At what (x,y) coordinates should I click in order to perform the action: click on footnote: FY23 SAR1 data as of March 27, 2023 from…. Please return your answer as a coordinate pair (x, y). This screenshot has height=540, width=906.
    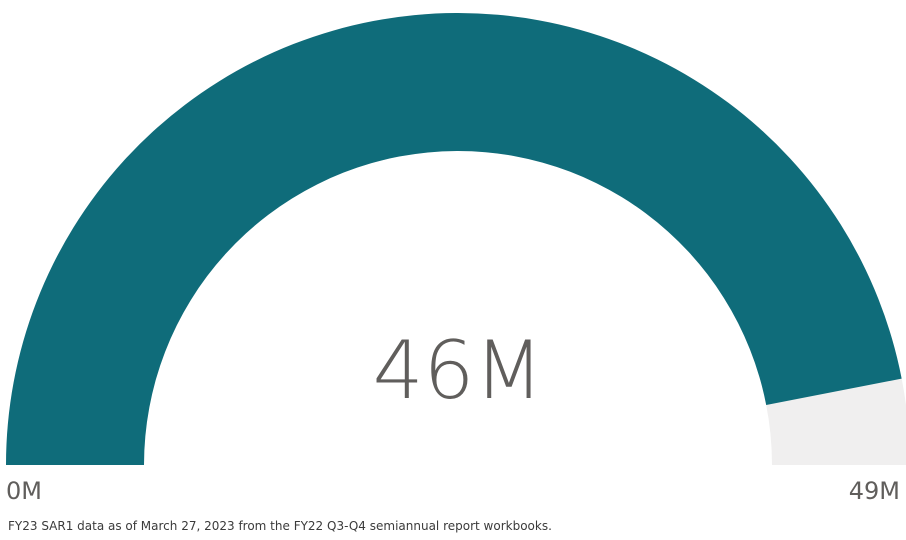
    Looking at the image, I should click on (280, 526).